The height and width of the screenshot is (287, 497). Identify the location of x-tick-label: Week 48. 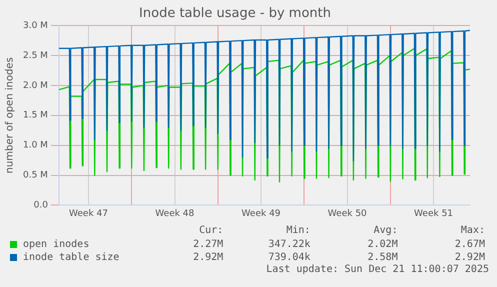
(175, 213).